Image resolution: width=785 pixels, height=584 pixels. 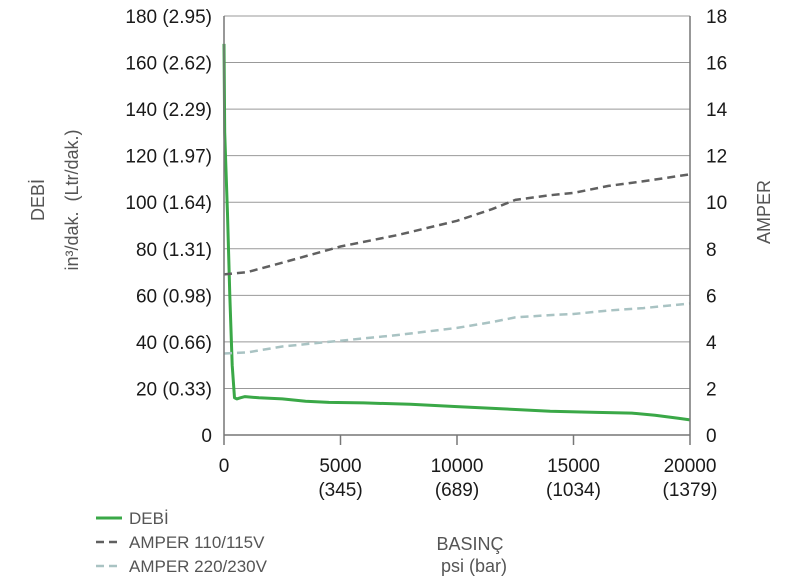 I want to click on left-tick-label: 40 (0.66), so click(x=174, y=343).